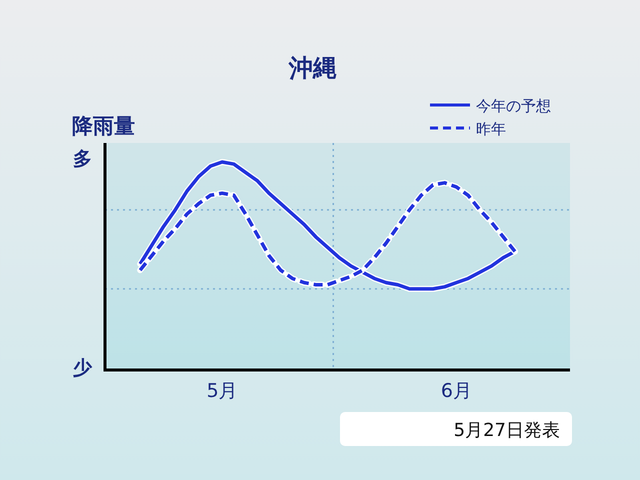 The width and height of the screenshot is (640, 480). Describe the element at coordinates (513, 106) in the screenshot. I see `legend-label: 今年の予想` at that location.